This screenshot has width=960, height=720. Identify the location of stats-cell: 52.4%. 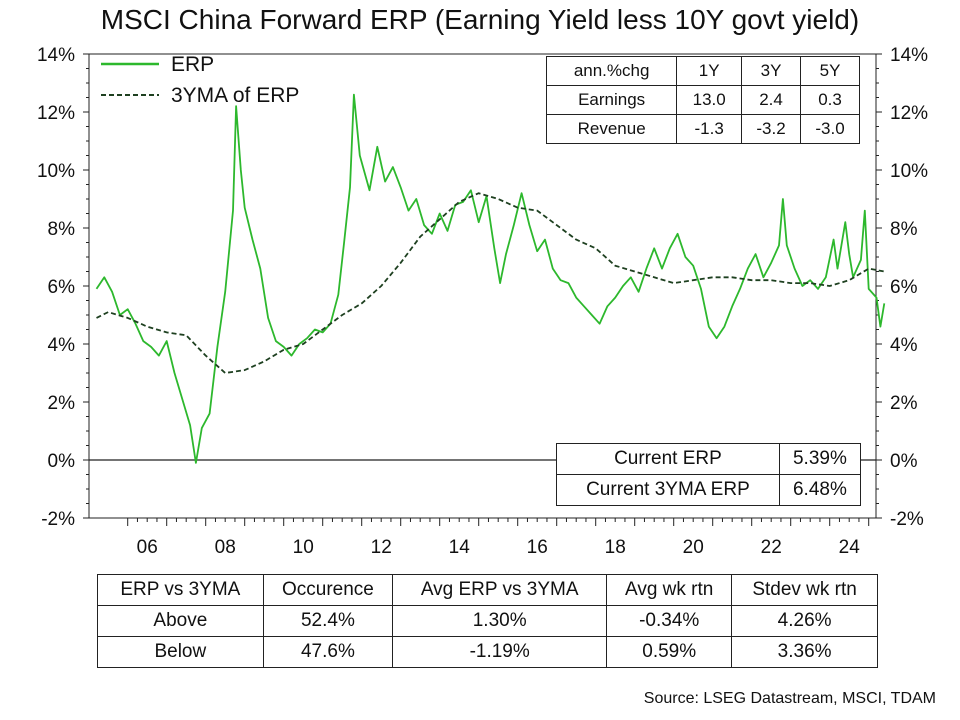
(328, 621).